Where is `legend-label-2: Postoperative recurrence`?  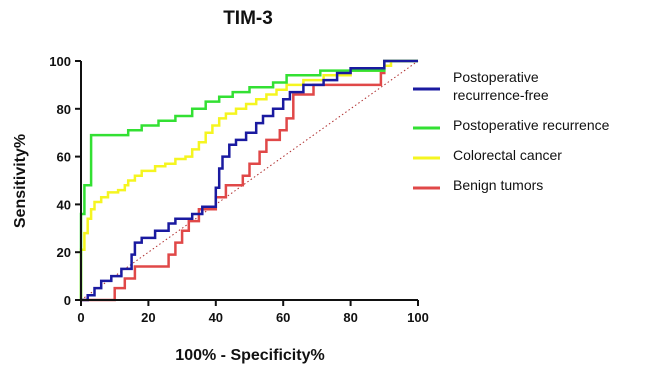
legend-label-2: Postoperative recurrence is located at coordinates (531, 125).